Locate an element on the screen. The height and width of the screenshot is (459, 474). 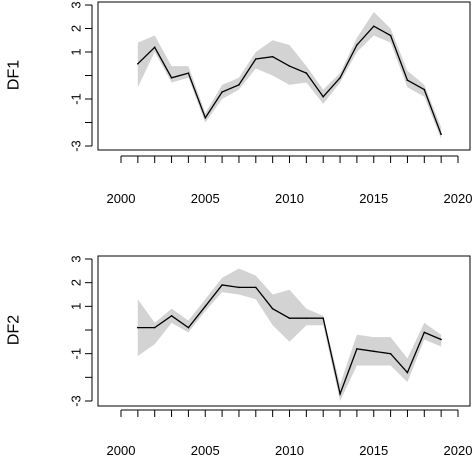
panel1-x-tick-label: 2010 is located at coordinates (289, 198).